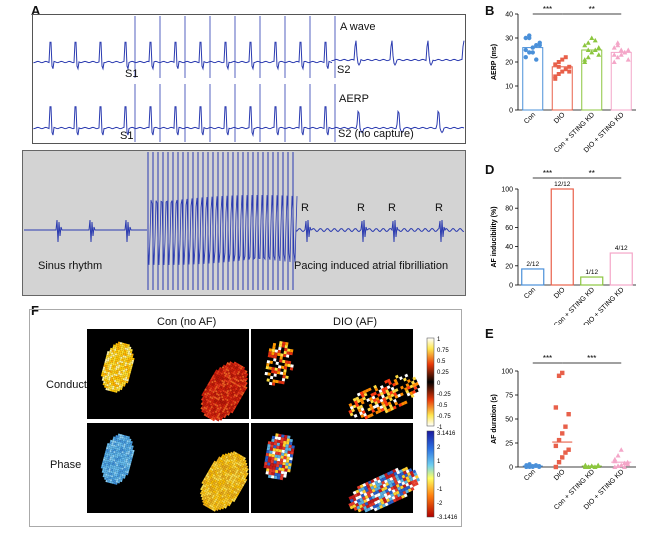 The width and height of the screenshot is (650, 538). What do you see at coordinates (358, 27) in the screenshot?
I see `a-wave-label: A wave` at bounding box center [358, 27].